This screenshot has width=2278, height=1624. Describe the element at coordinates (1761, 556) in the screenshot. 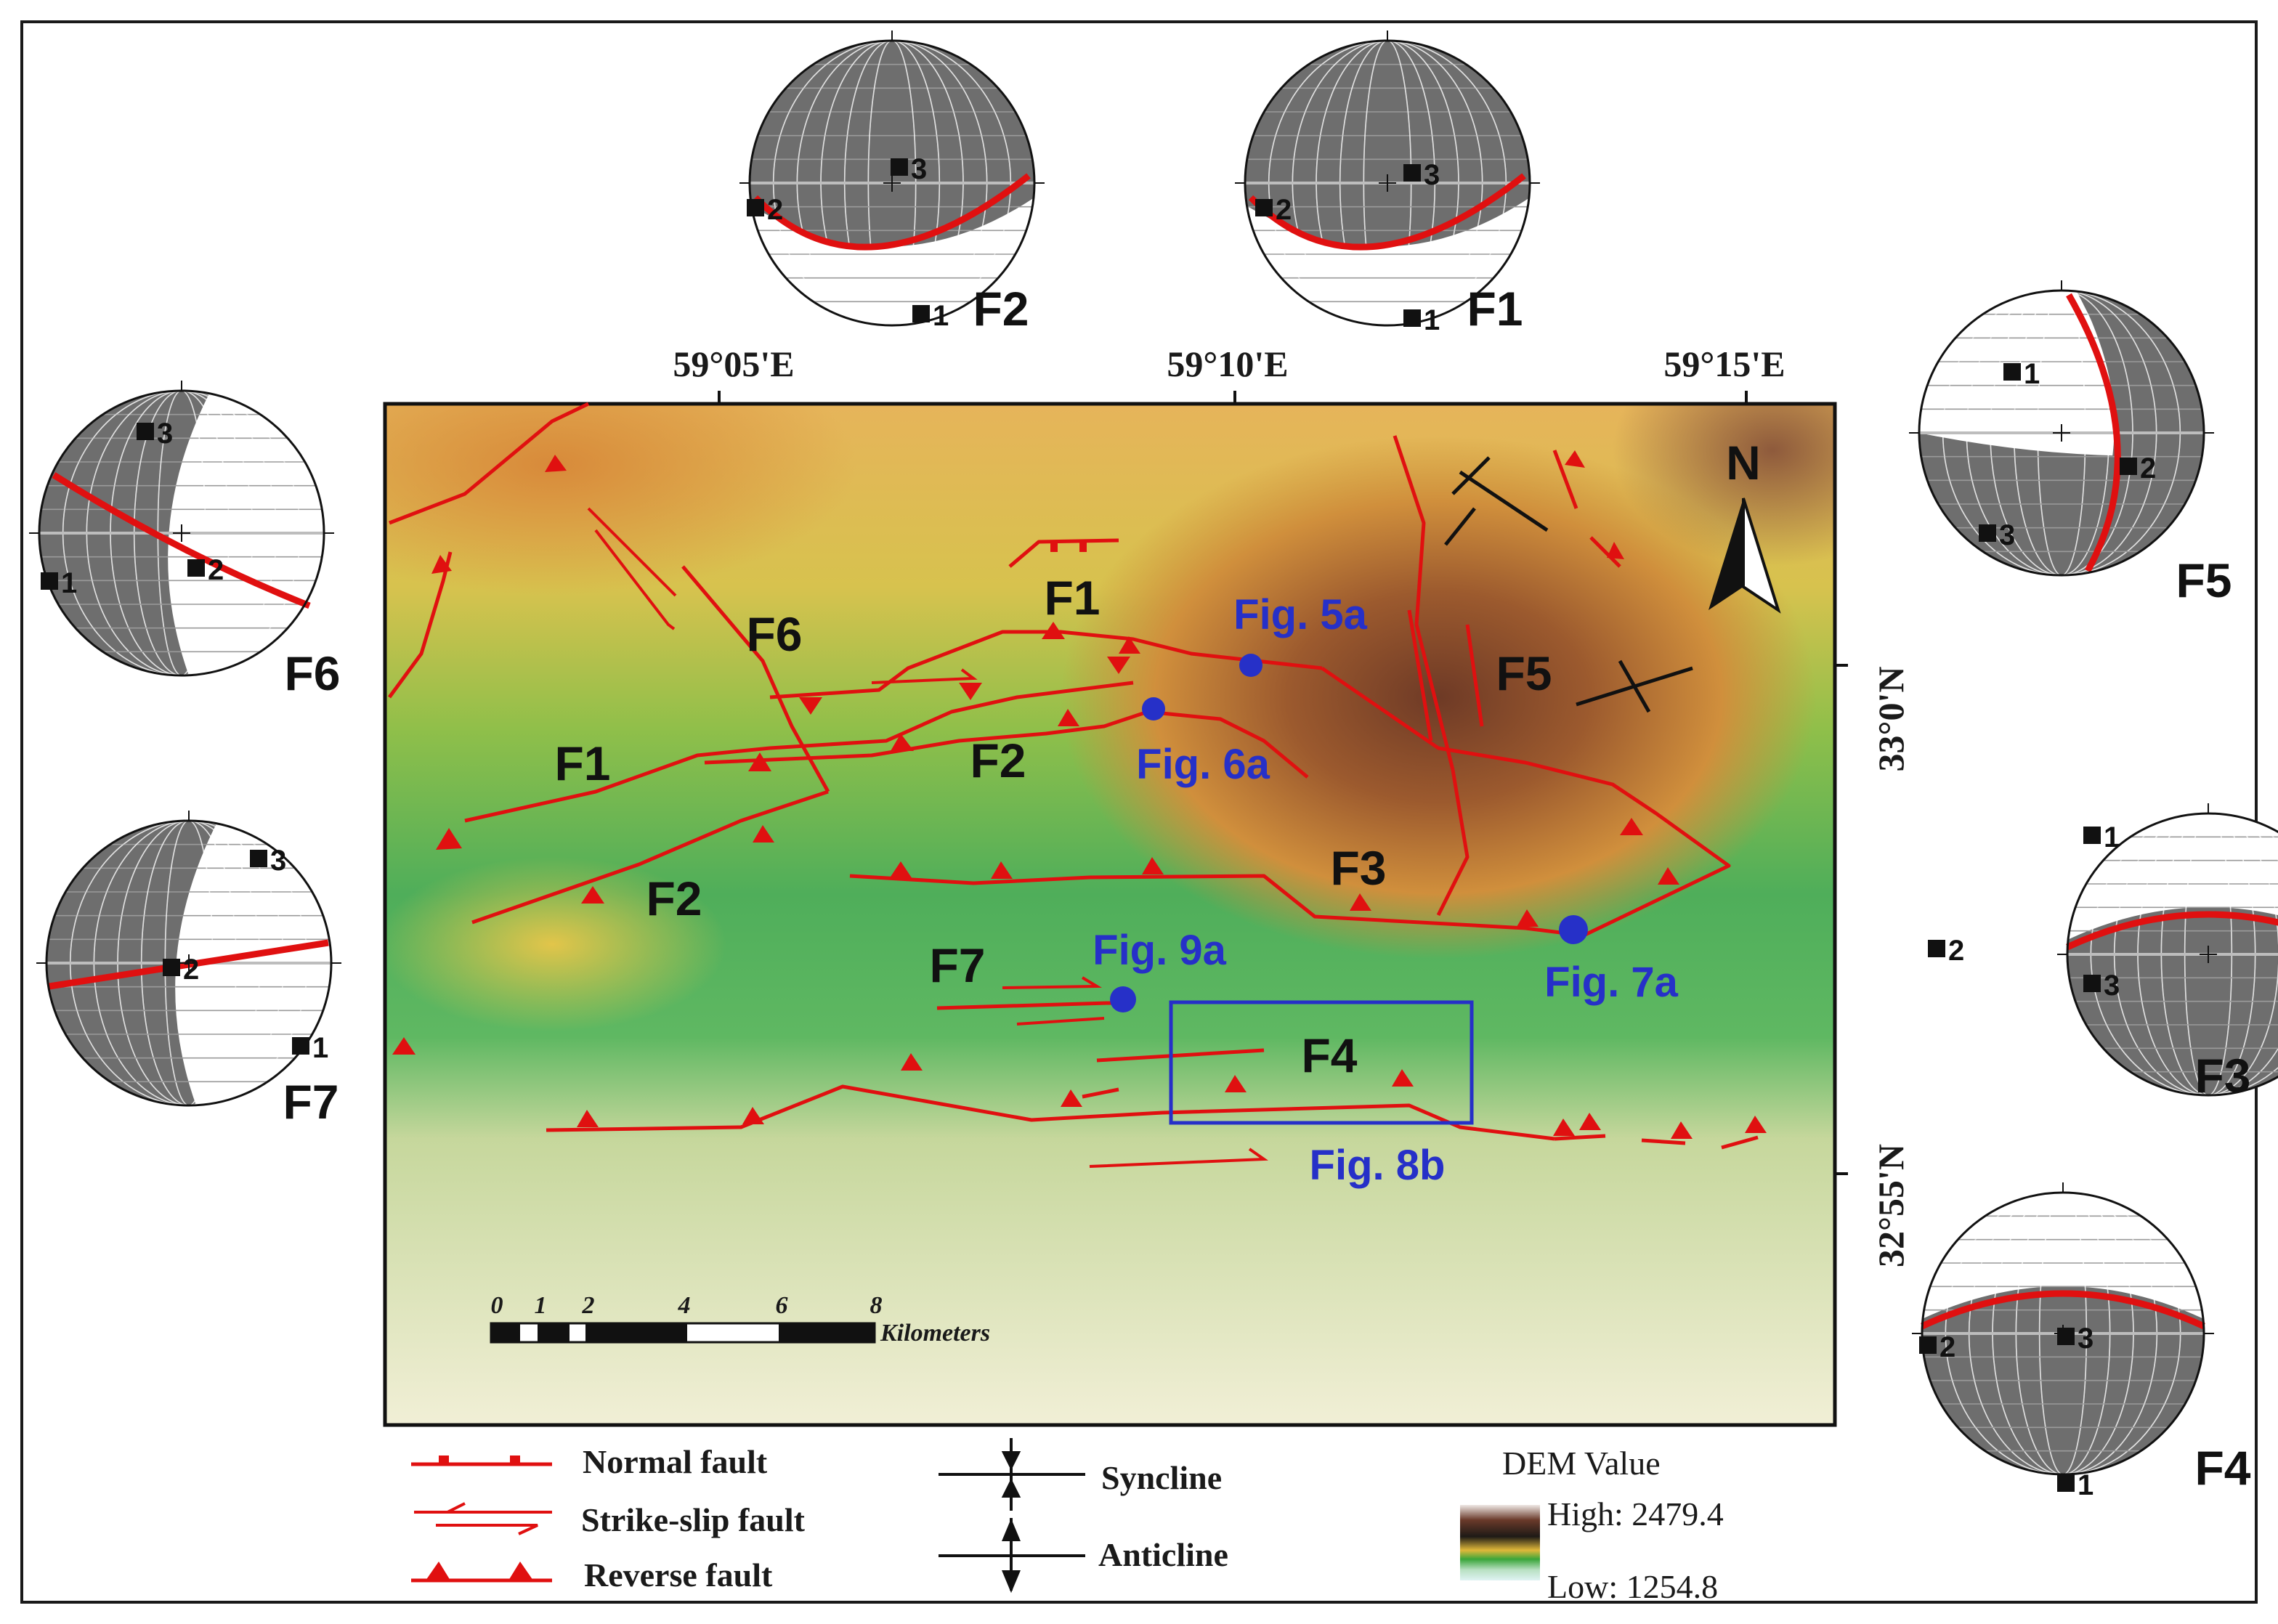

I see `north-arrow-right` at that location.